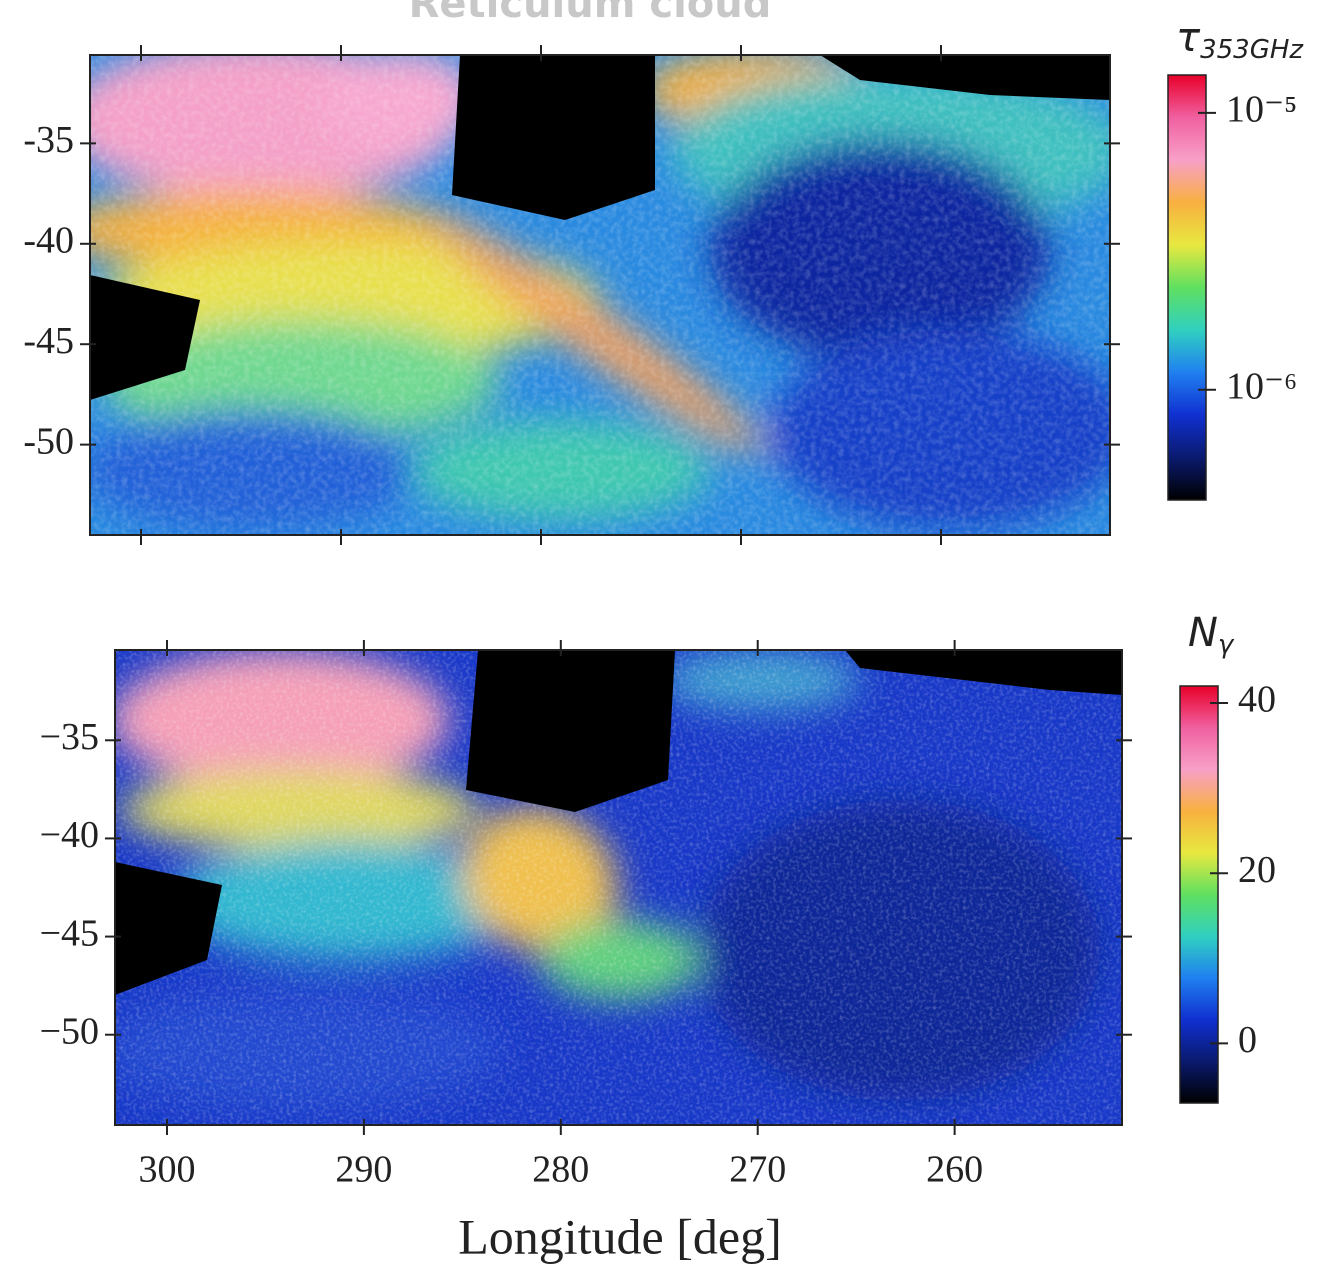 The width and height of the screenshot is (1325, 1273). Describe the element at coordinates (69, 737) in the screenshot. I see `y-tick-label: −35` at that location.